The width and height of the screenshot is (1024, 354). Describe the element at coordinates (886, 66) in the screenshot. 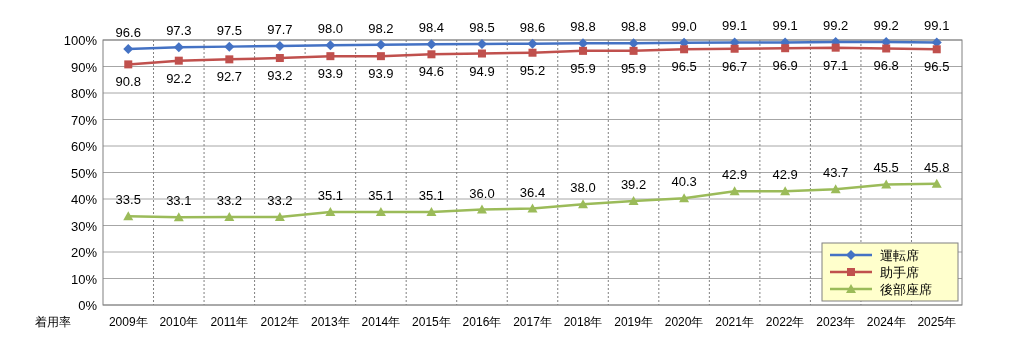

I see `data-label: 96.8` at that location.